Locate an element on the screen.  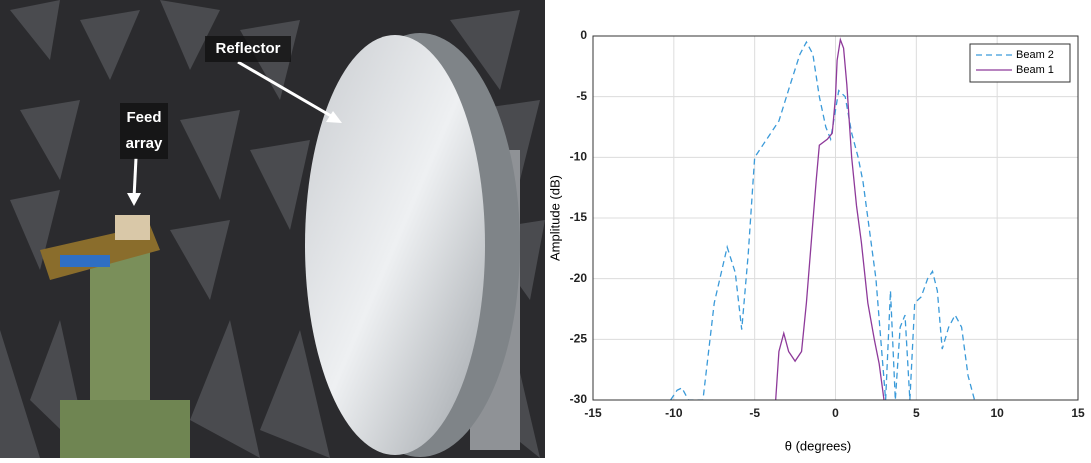
annotation: array is located at coordinates (144, 143).